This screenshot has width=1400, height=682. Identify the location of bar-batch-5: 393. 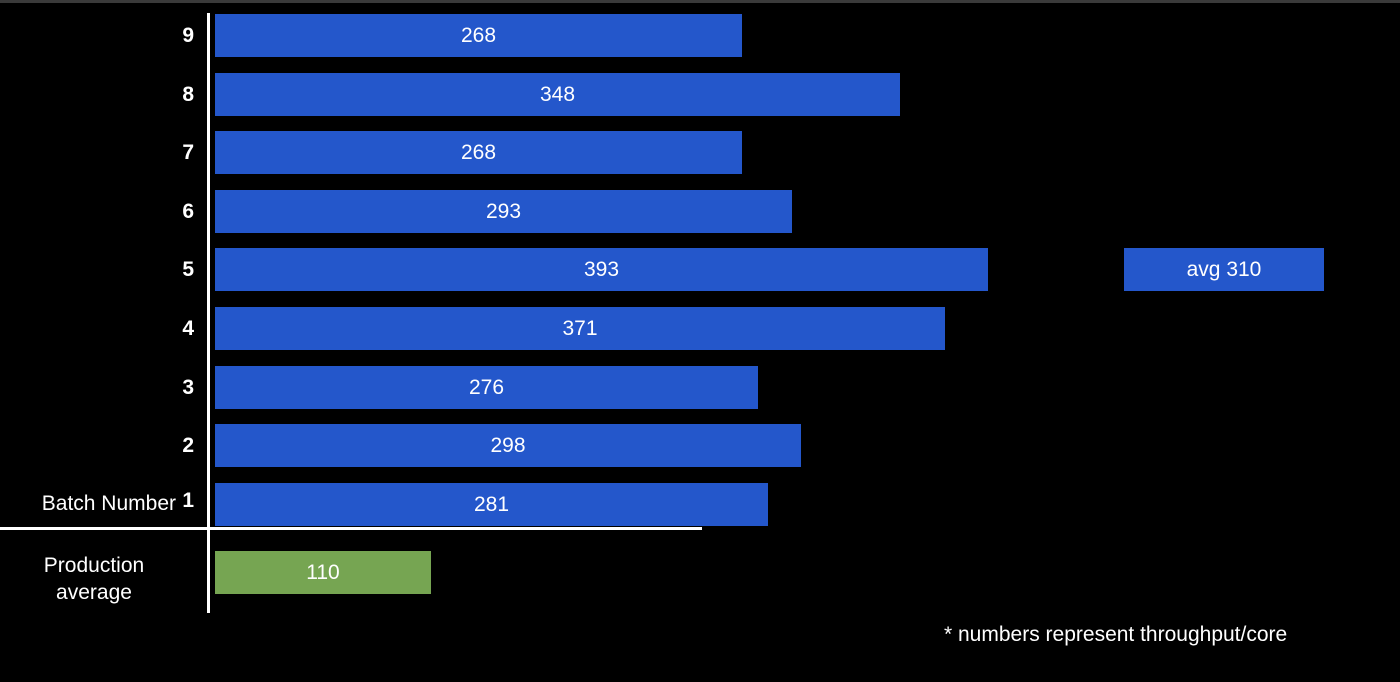
(601, 269).